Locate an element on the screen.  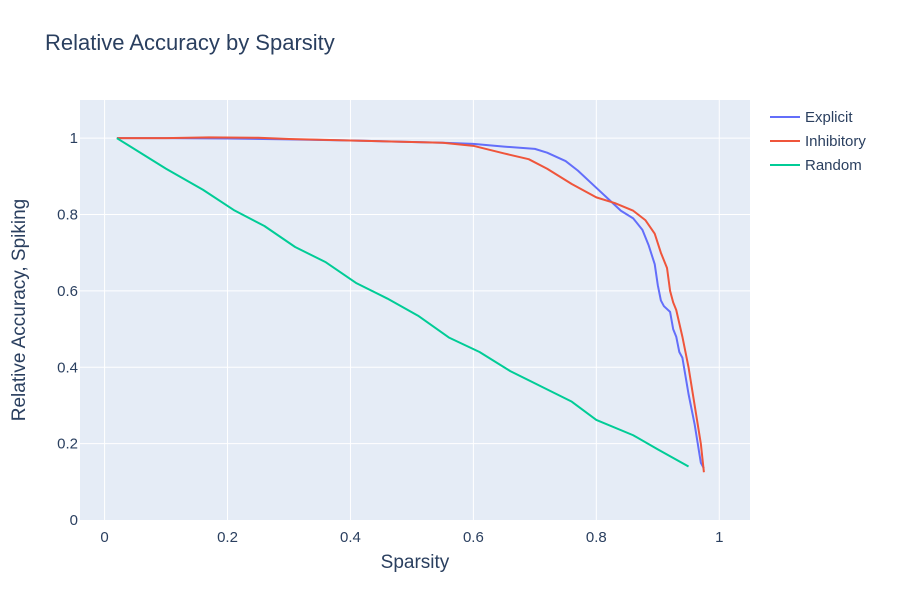
x-tick-label: 1 is located at coordinates (719, 537).